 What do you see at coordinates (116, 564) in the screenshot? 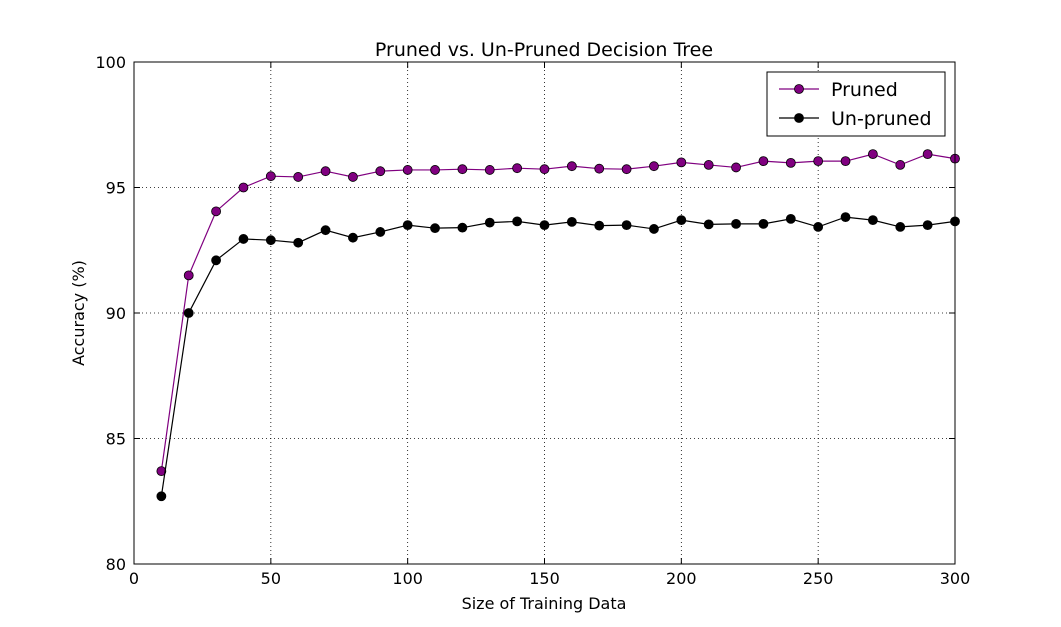
I see `y-tick-label: 80` at bounding box center [116, 564].